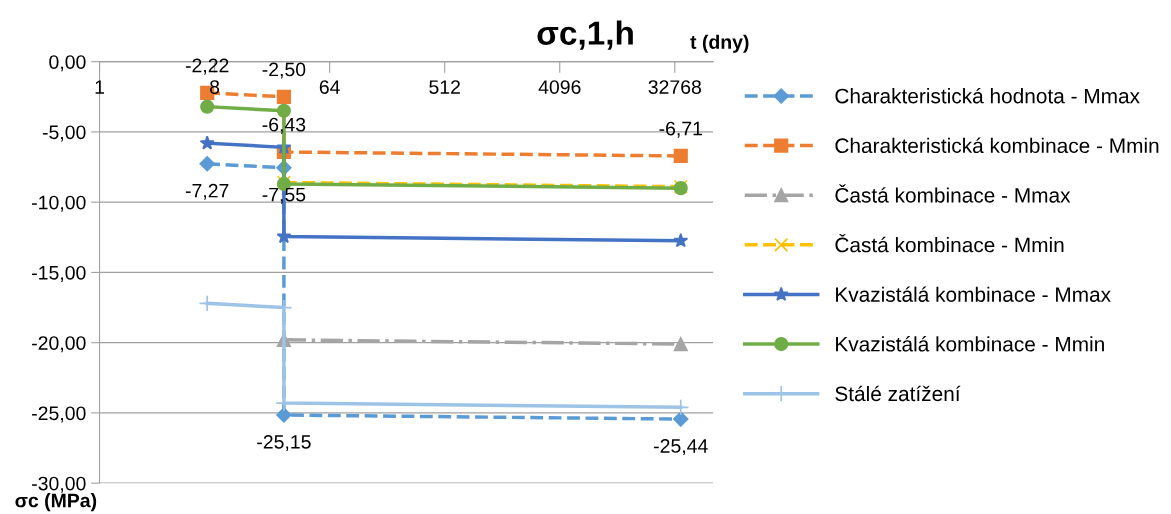 The width and height of the screenshot is (1171, 514). I want to click on y-tick-label: -25,00, so click(59, 414).